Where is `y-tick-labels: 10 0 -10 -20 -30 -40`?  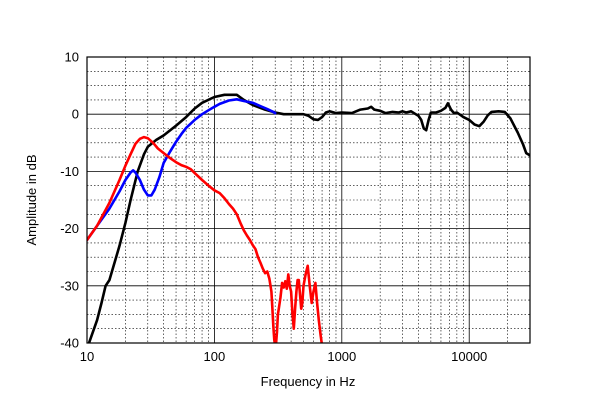
y-tick-labels: 10 0 -10 -20 -30 -40 is located at coordinates (69, 200).